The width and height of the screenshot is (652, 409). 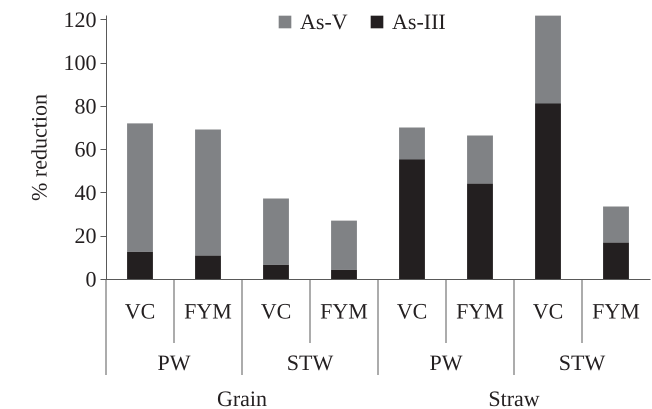 What do you see at coordinates (85, 192) in the screenshot?
I see `y-tick-label: 40` at bounding box center [85, 192].